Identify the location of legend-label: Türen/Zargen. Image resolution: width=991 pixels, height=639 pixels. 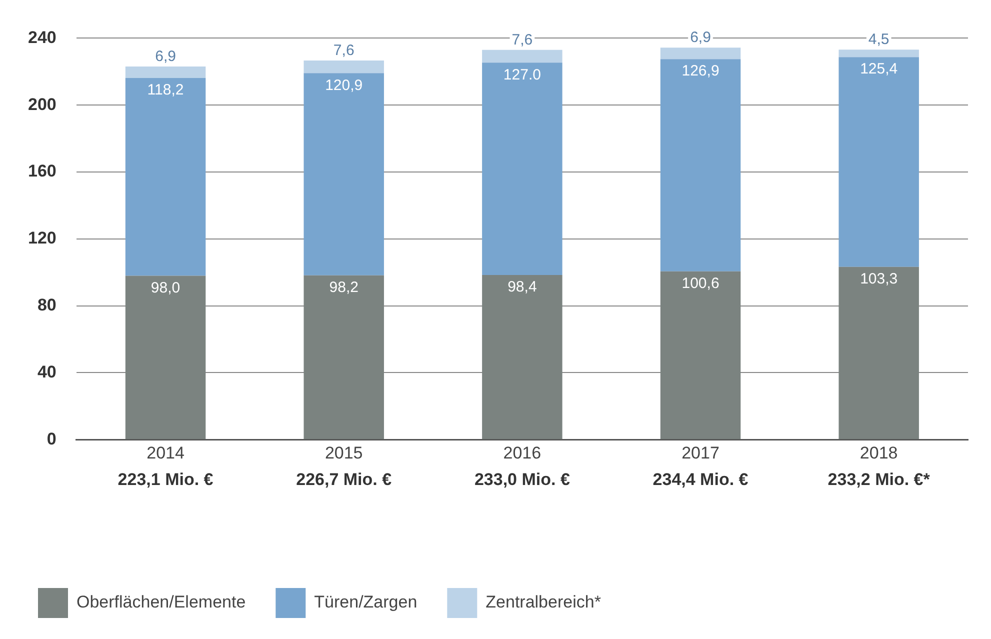
(366, 602).